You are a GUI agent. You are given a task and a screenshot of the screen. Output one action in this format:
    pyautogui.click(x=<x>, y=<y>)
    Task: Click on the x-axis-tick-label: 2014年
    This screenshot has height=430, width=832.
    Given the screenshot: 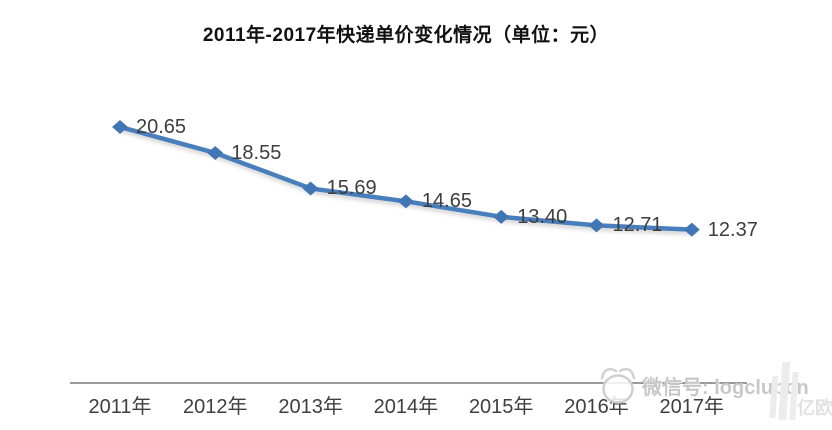 What is the action you would take?
    pyautogui.click(x=406, y=407)
    